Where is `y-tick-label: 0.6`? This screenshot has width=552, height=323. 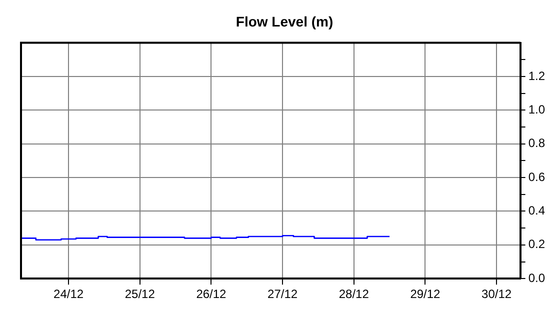 y-tick-label: 0.6 is located at coordinates (537, 177).